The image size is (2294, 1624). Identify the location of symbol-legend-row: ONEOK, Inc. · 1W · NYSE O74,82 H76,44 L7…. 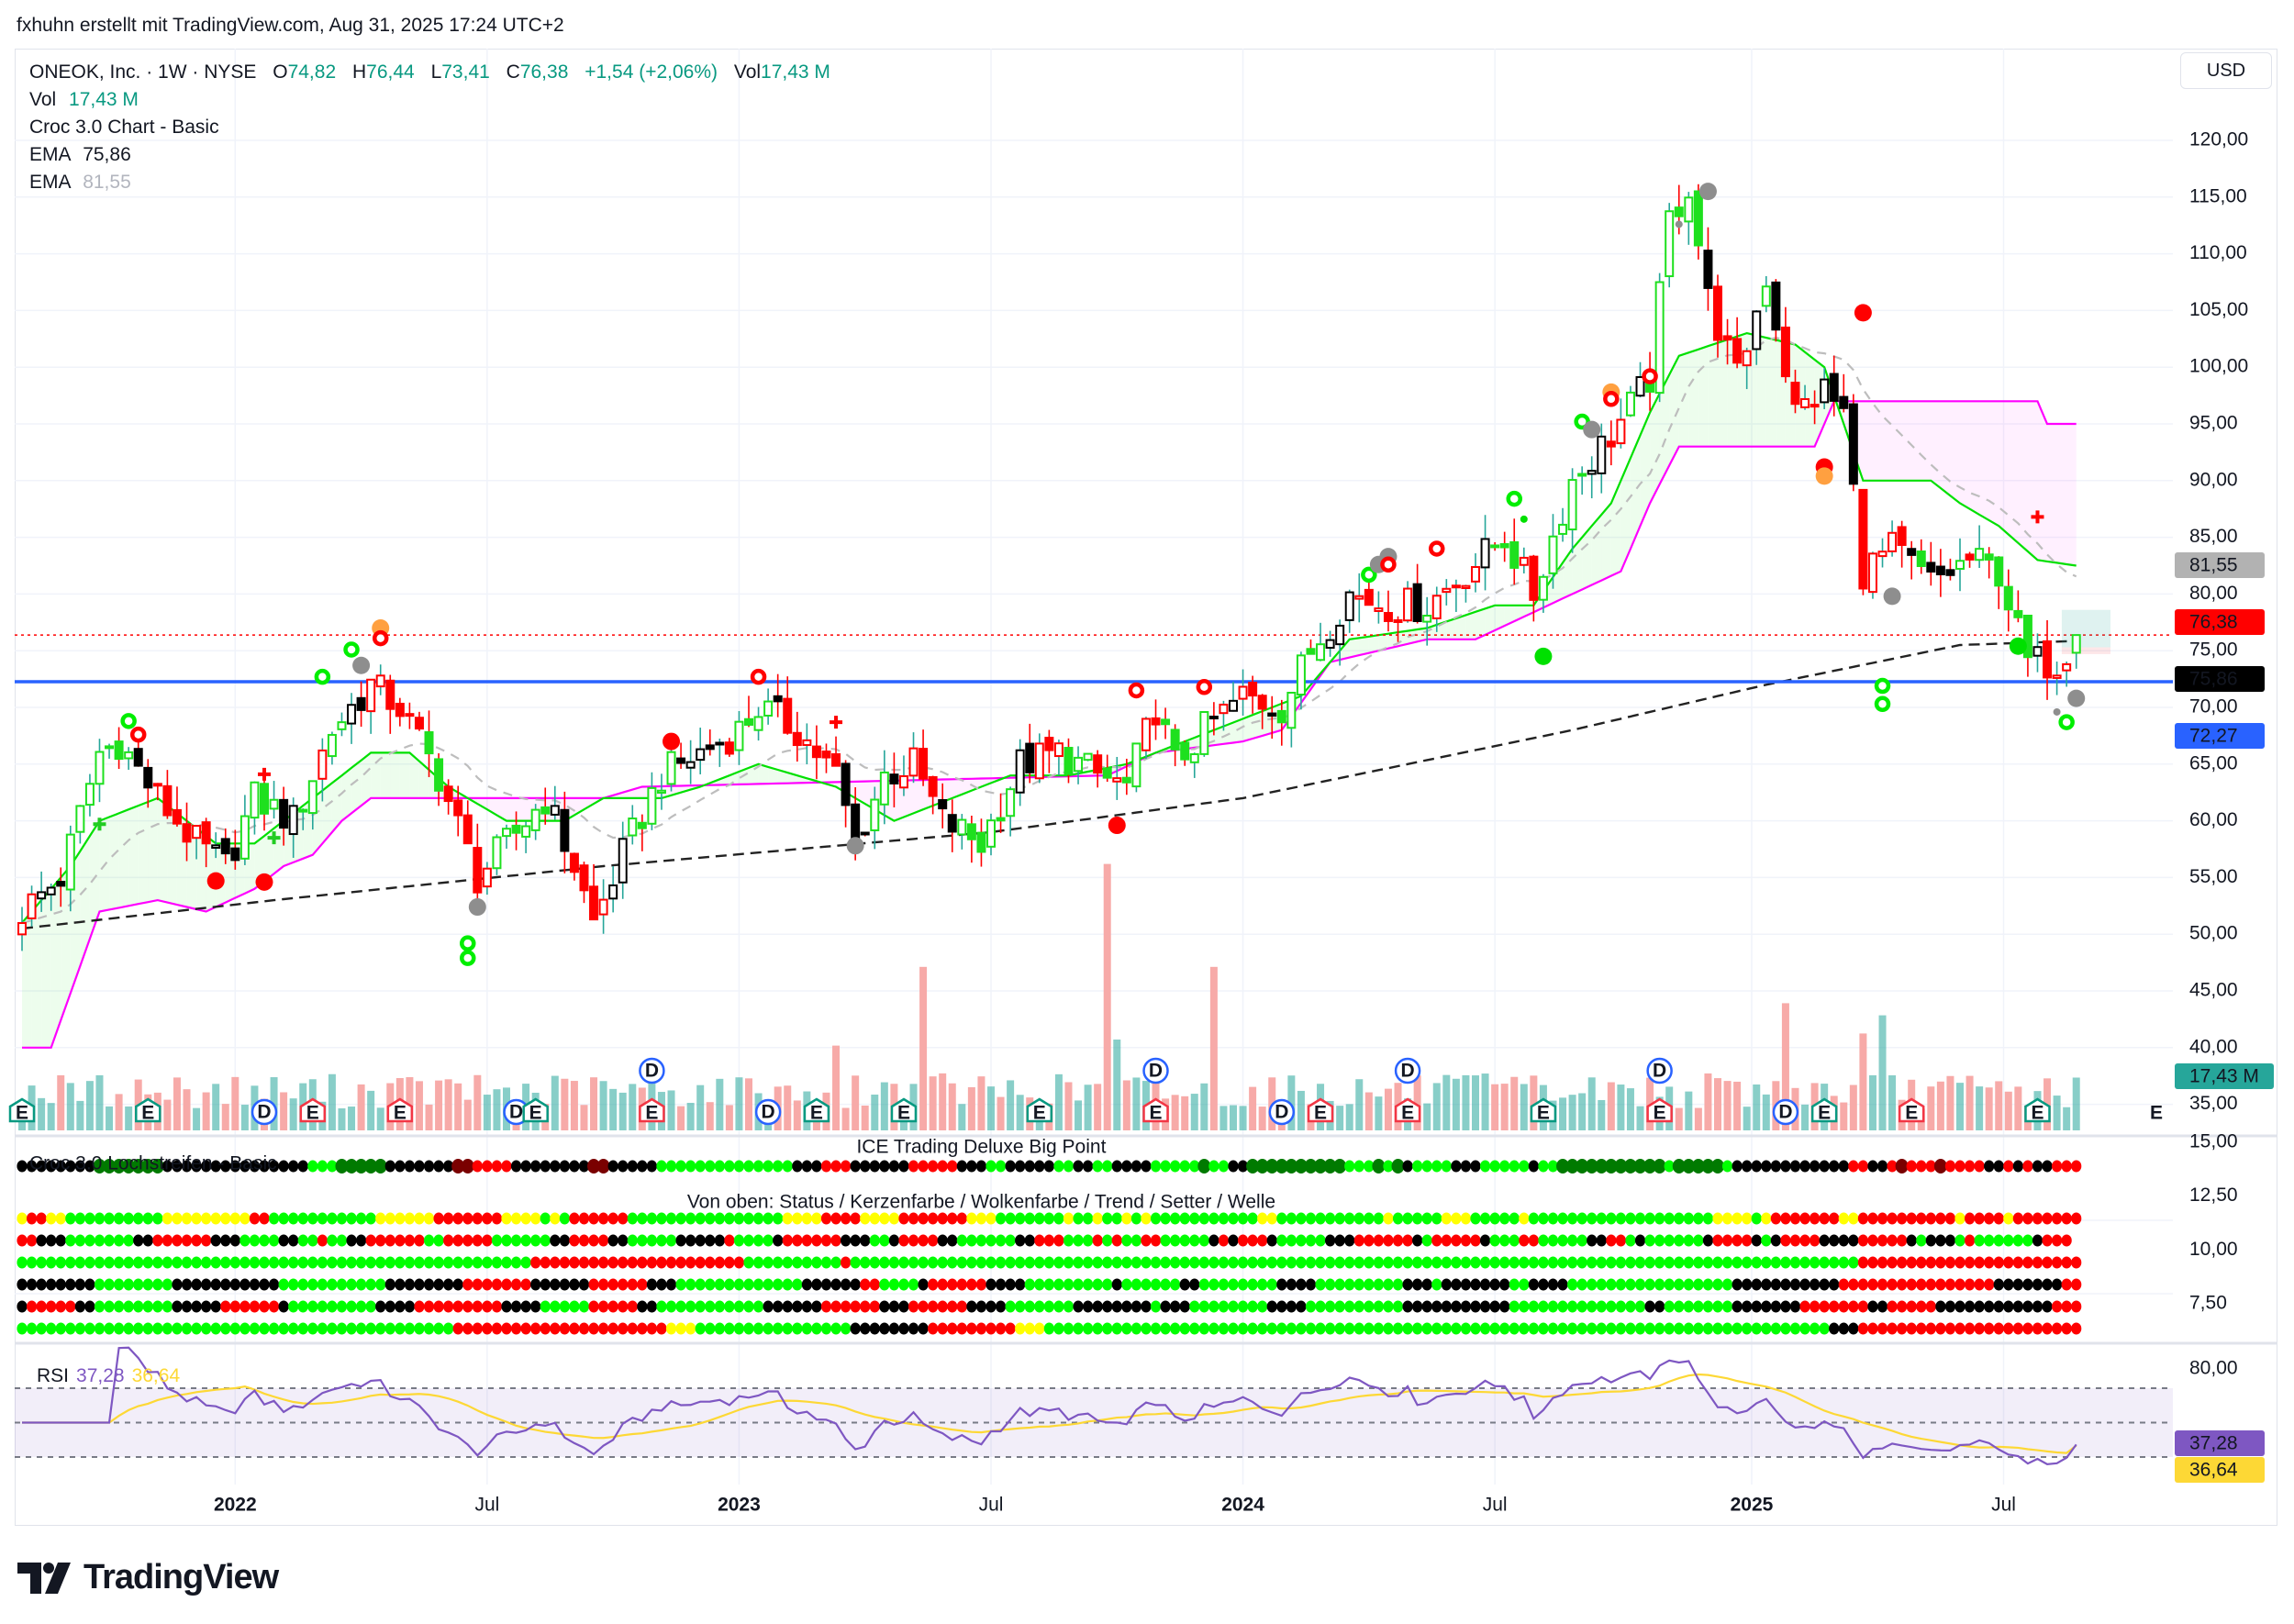
(429, 72).